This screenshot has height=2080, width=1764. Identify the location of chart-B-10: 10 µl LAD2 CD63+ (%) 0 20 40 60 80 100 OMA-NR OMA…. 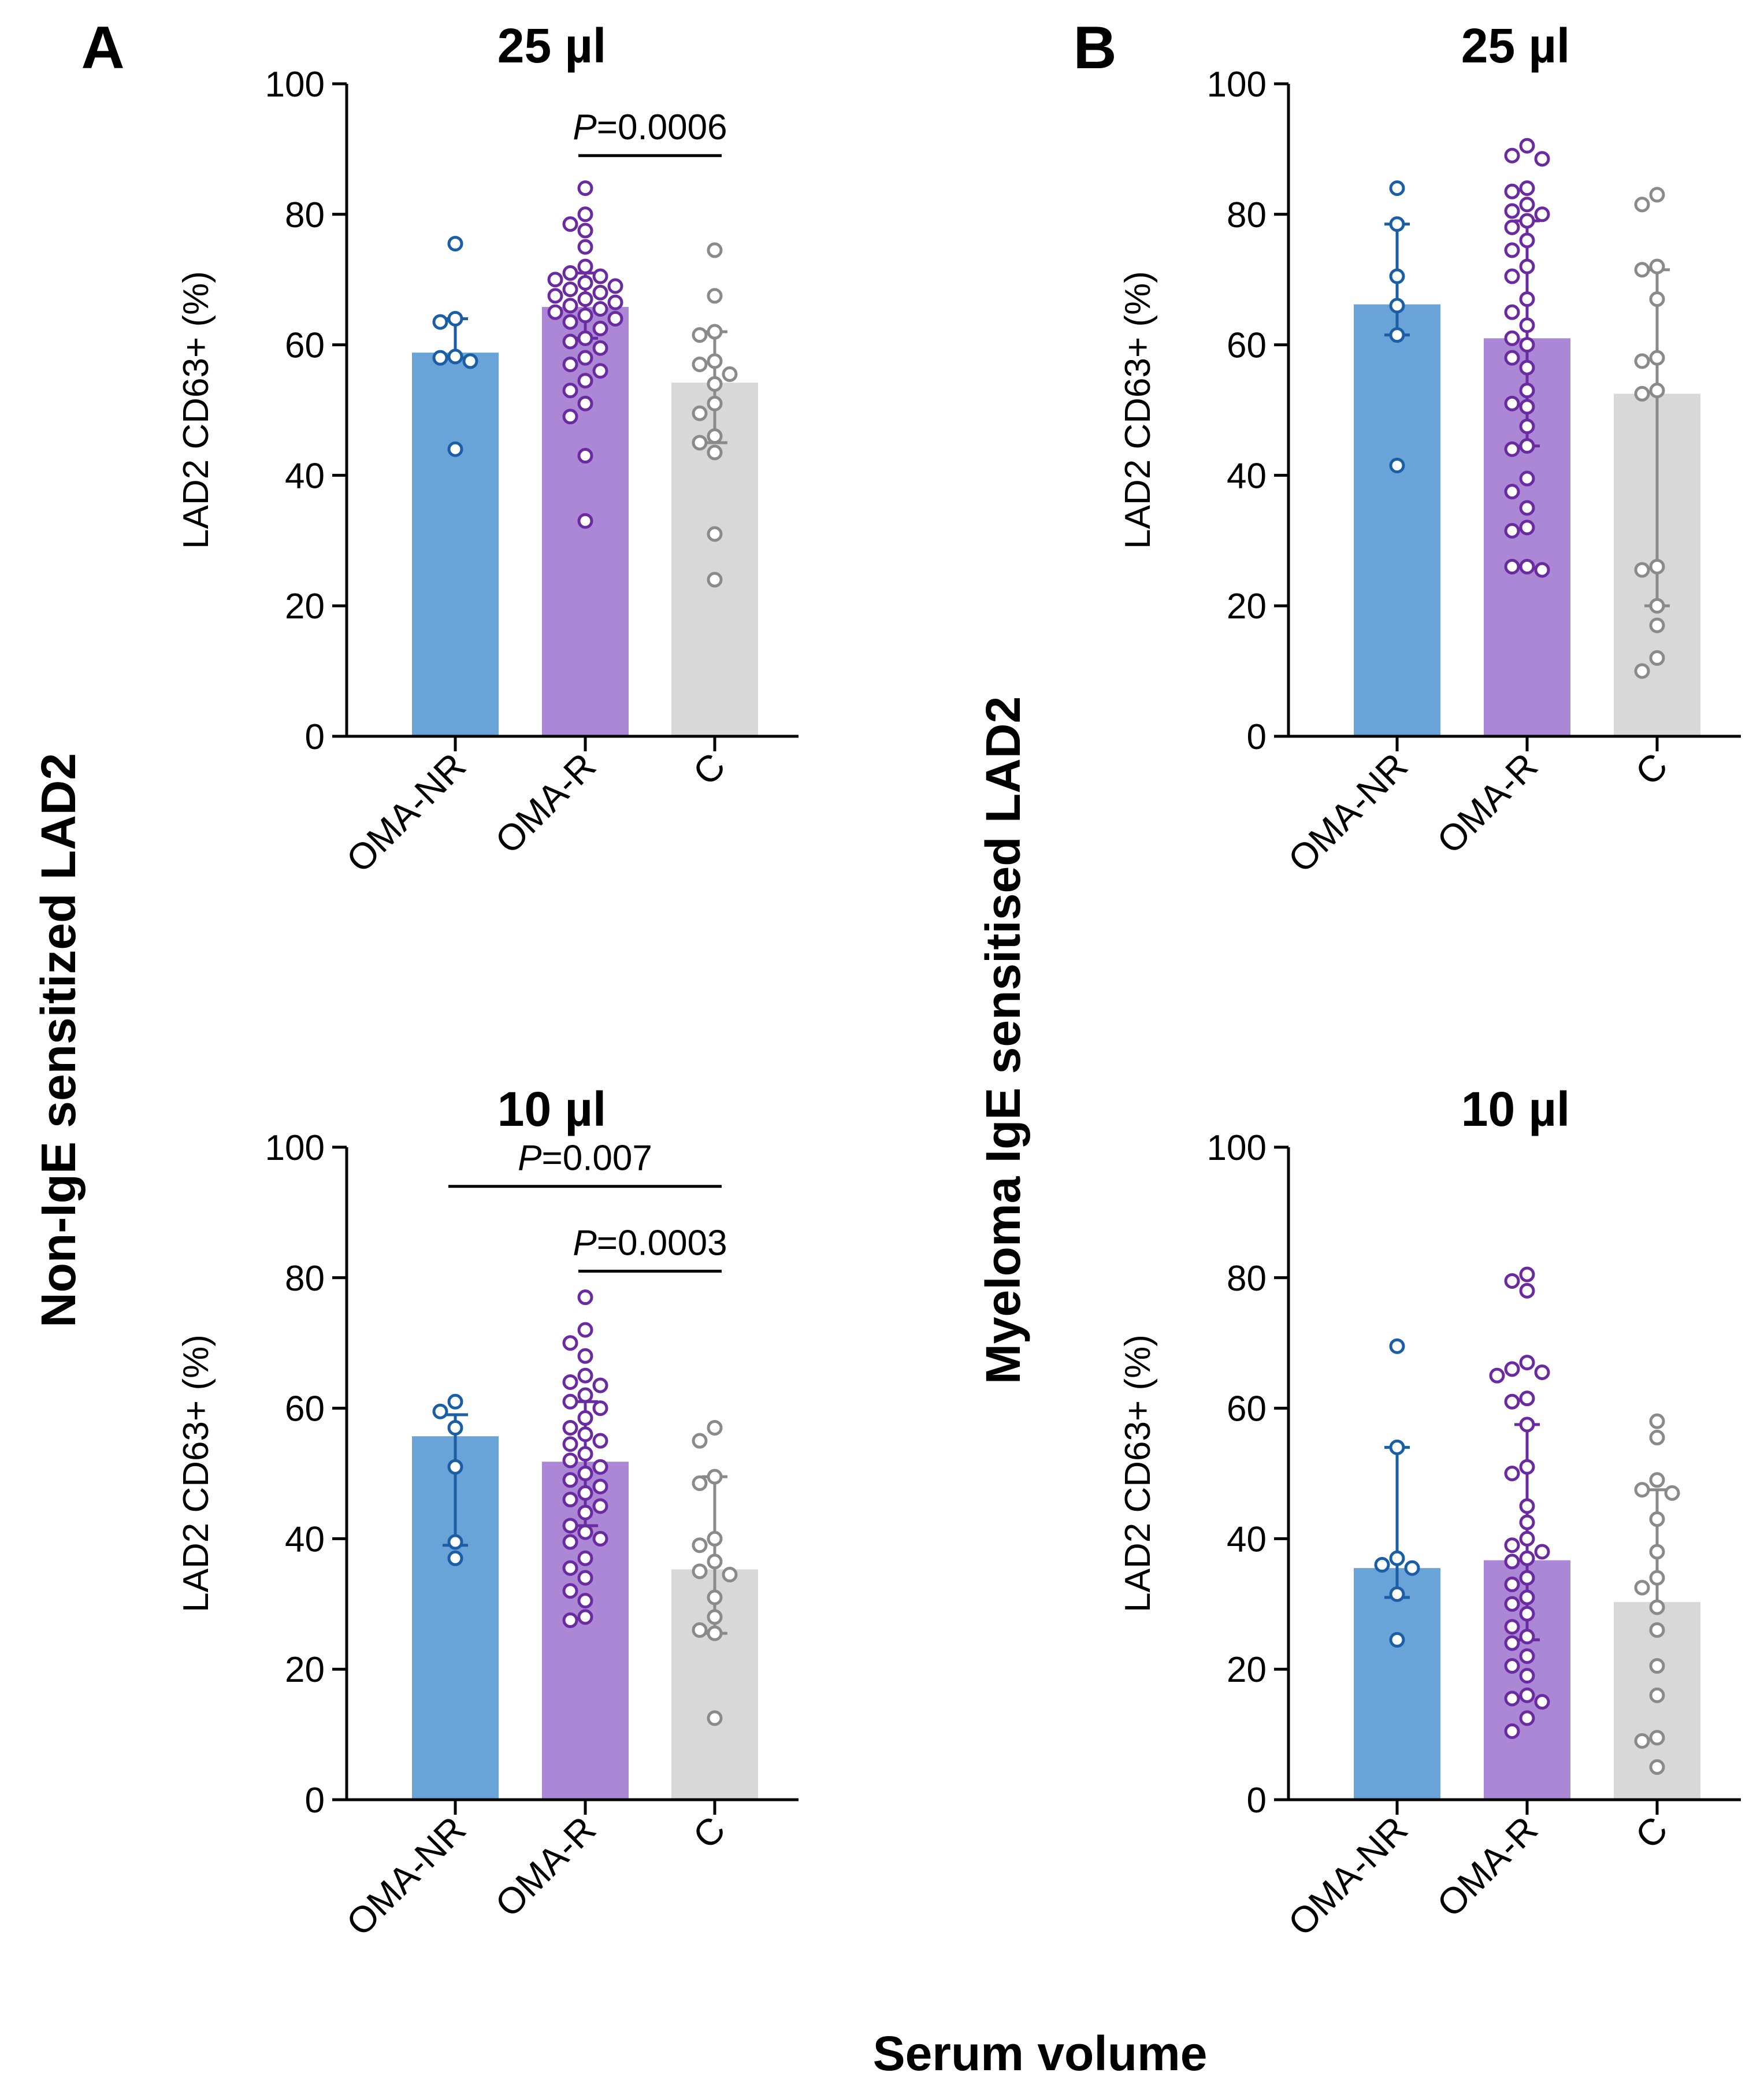
(1429, 1513).